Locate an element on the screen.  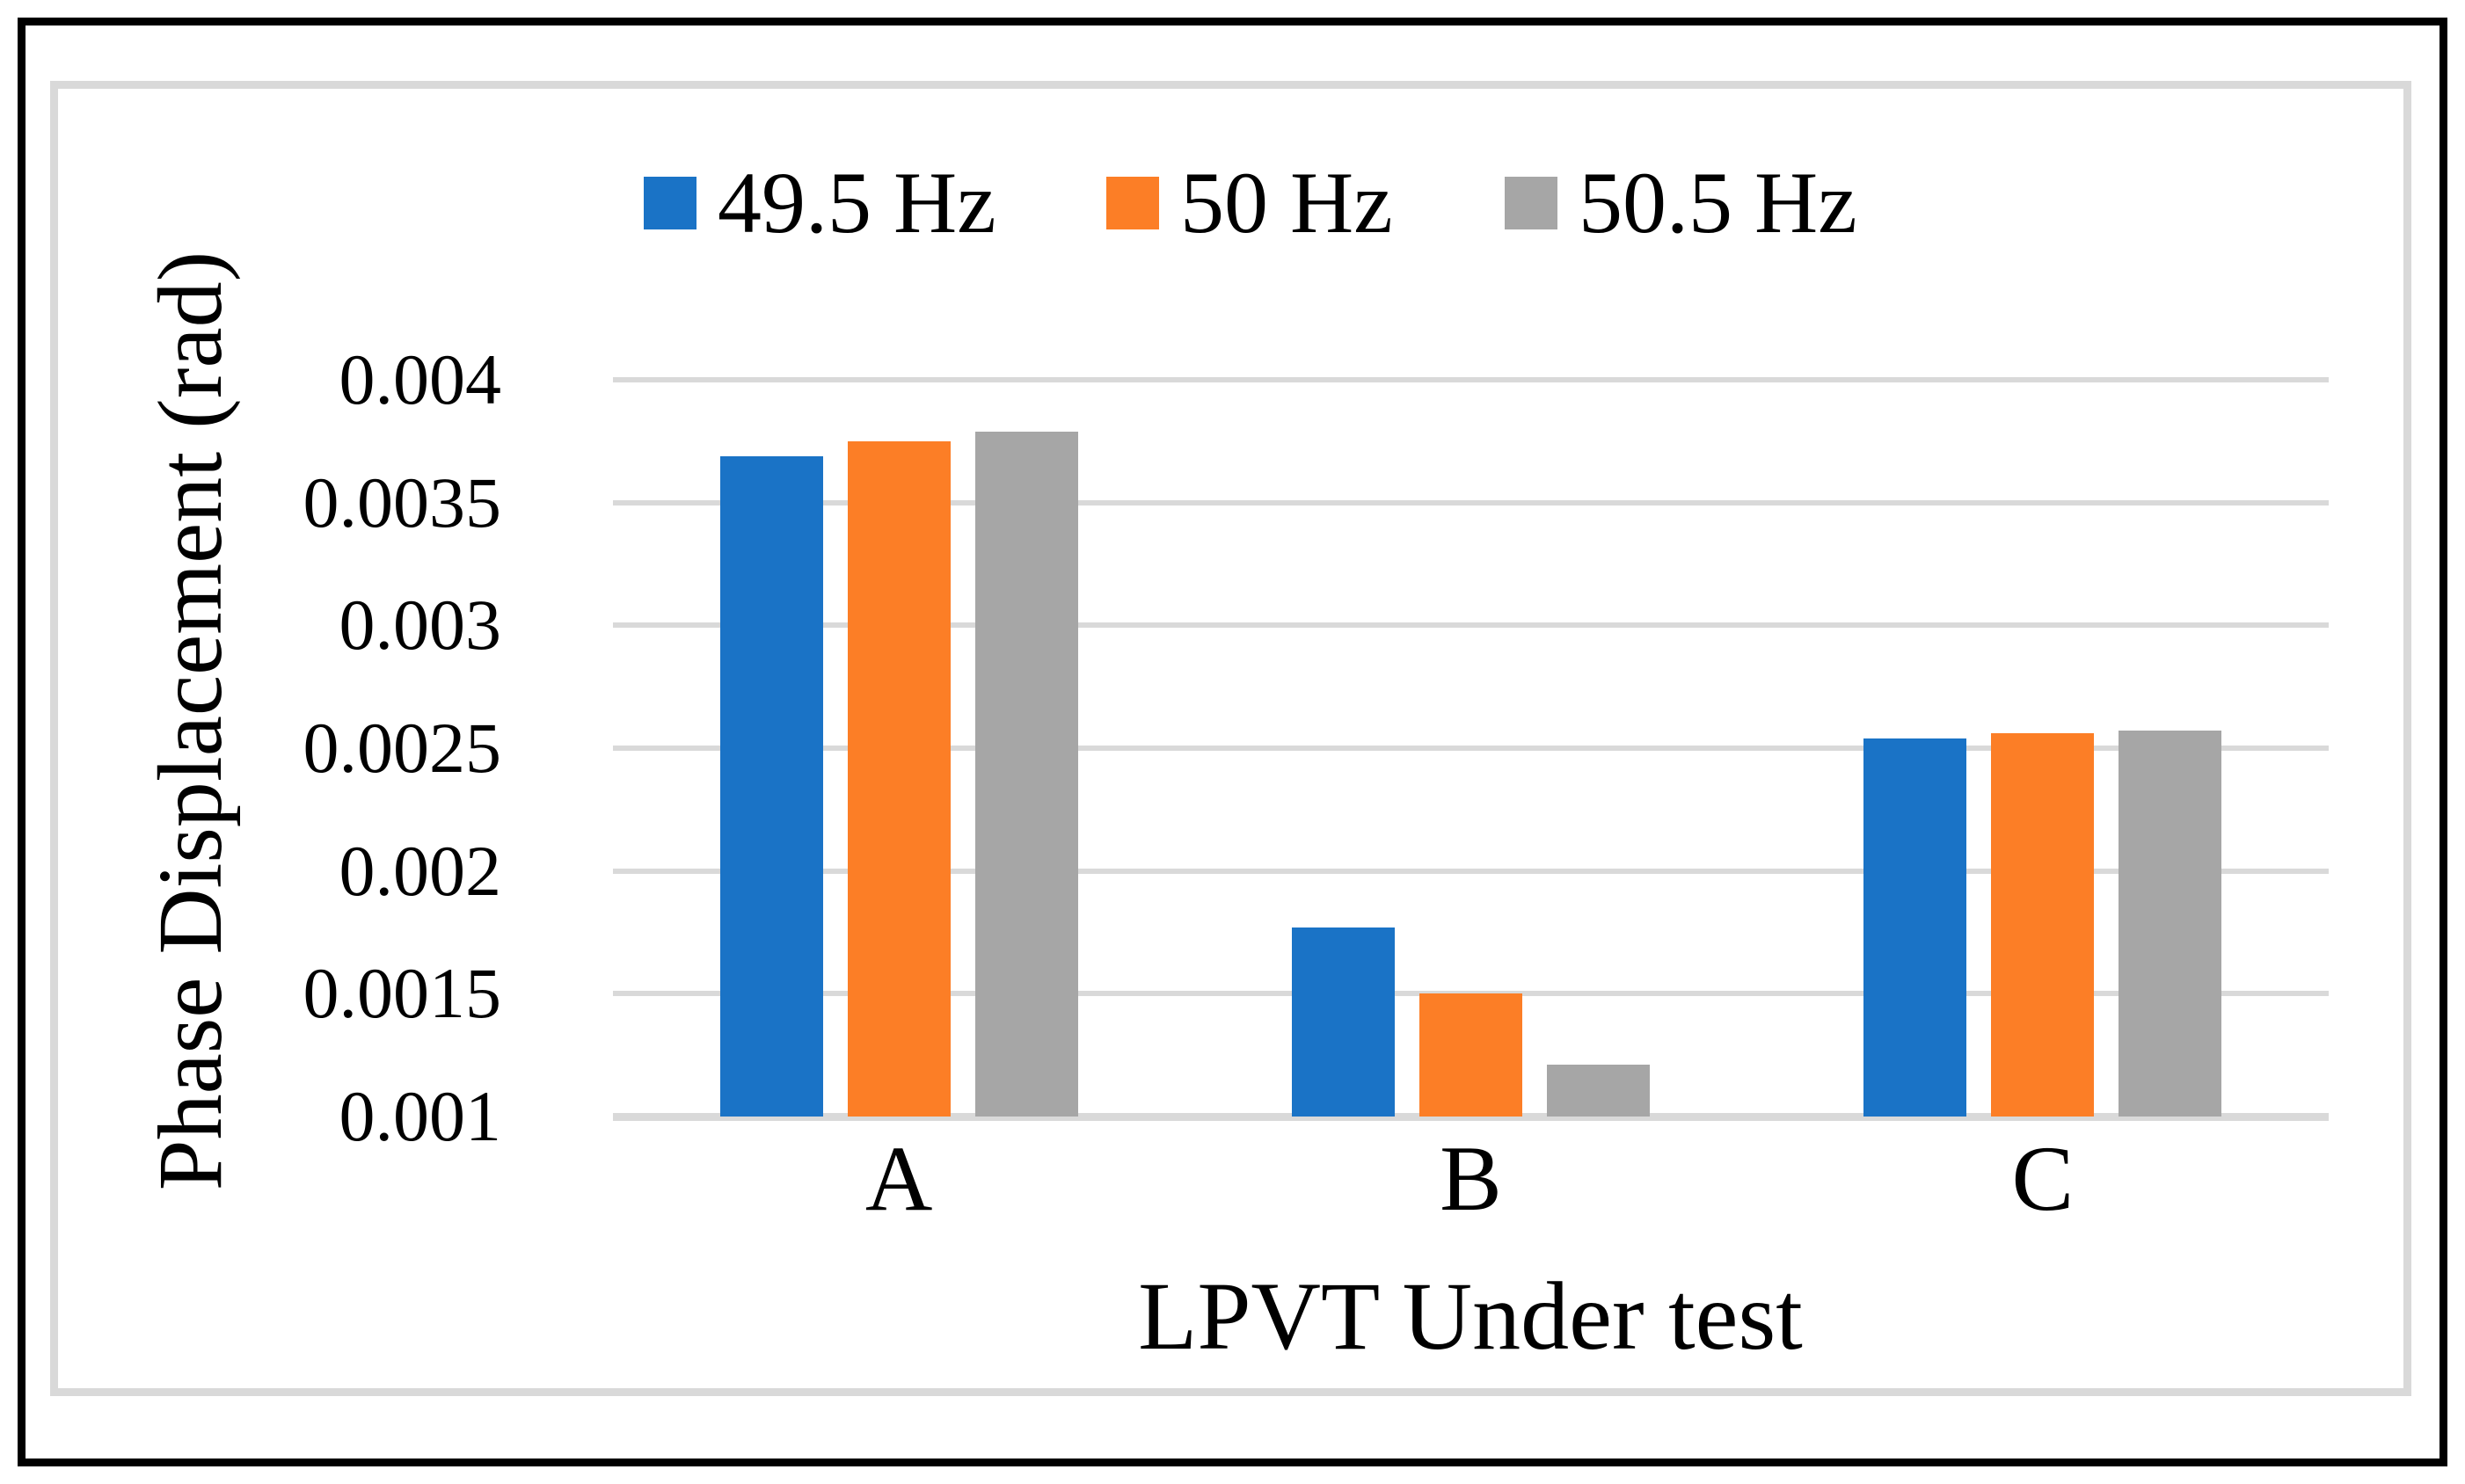
legend-label: 49.5 Hz is located at coordinates (857, 203).